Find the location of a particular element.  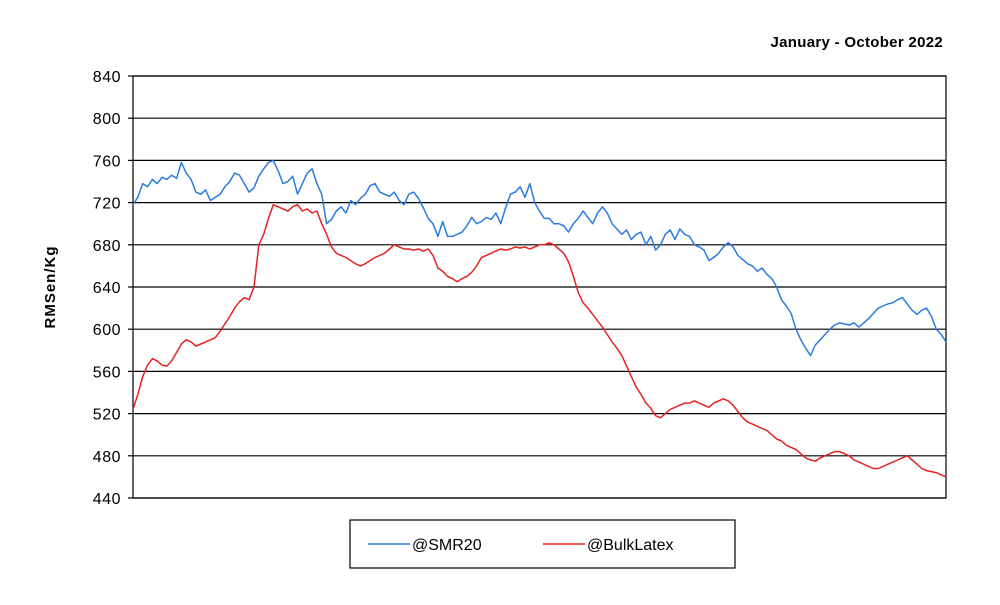

y-tick-label-720: 720 is located at coordinates (107, 204).